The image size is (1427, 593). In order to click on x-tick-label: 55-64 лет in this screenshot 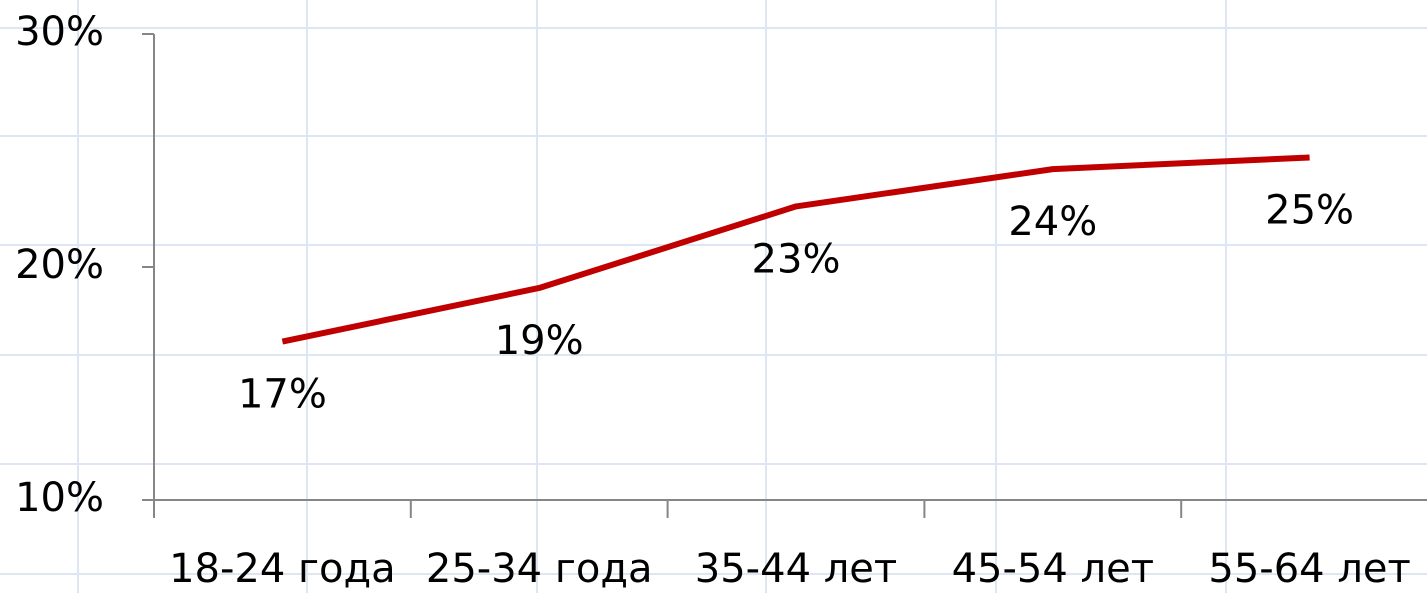, I will do `click(1309, 569)`.